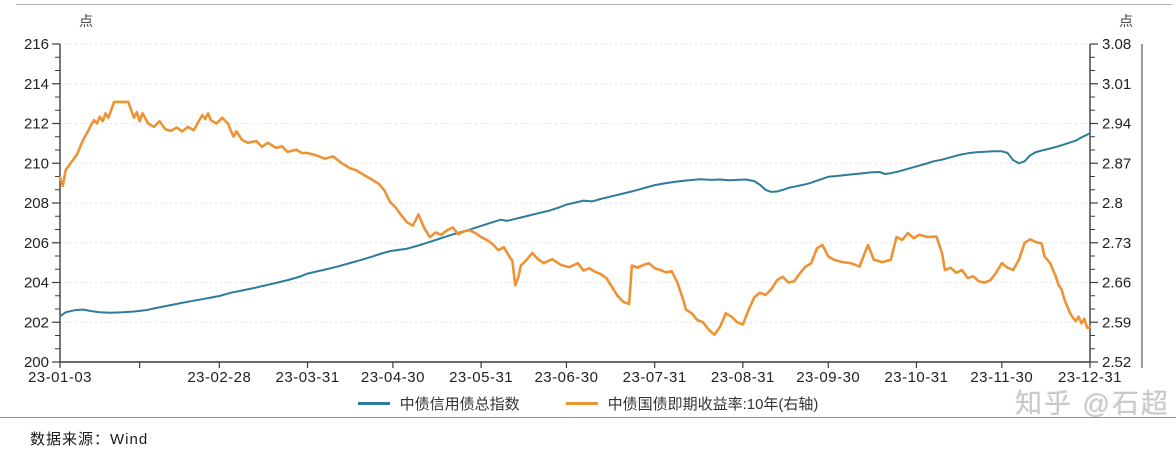  Describe the element at coordinates (1001, 377) in the screenshot. I see `x-axis-tick-label: 23-11-30` at that location.